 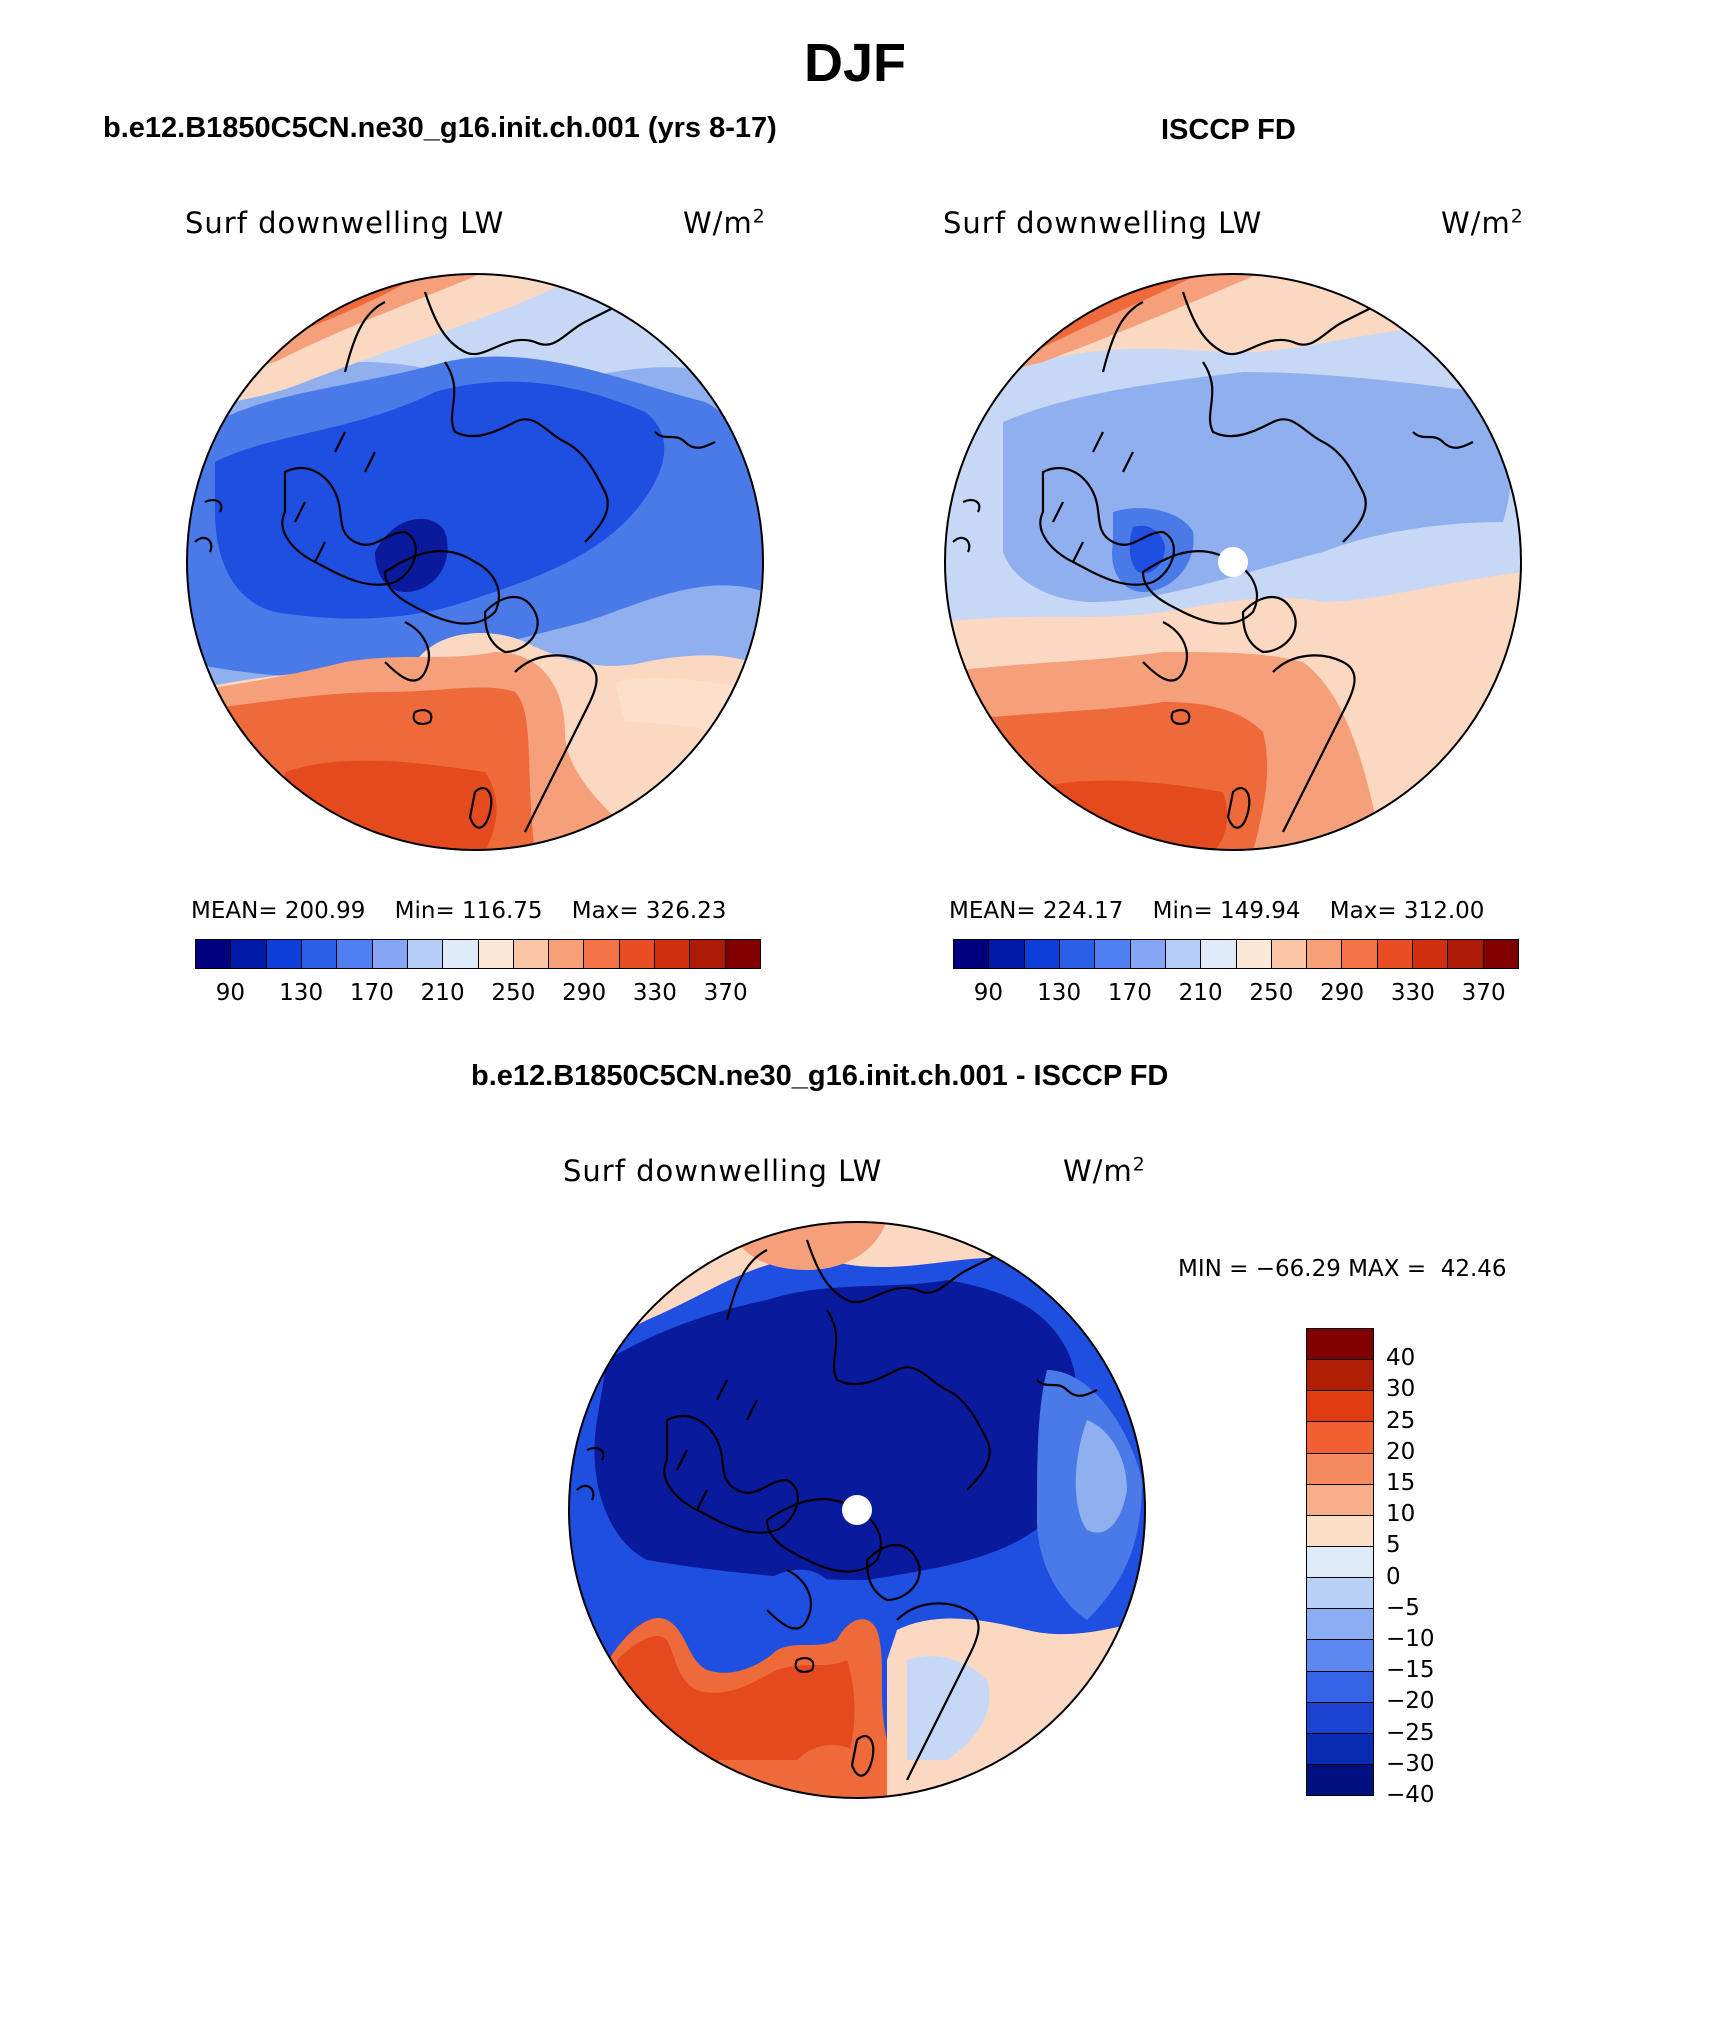 I want to click on model-colorbar-tick: 250, so click(x=513, y=993).